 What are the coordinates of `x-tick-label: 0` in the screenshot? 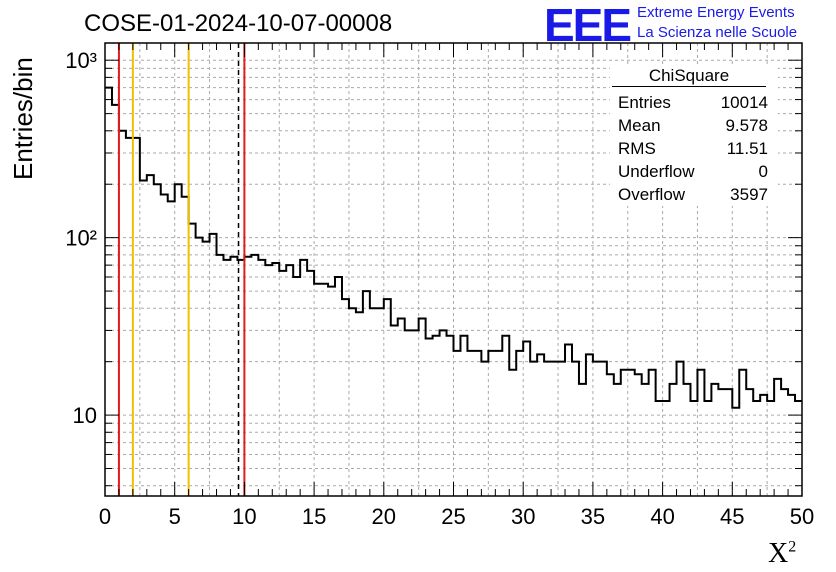 It's located at (105, 516).